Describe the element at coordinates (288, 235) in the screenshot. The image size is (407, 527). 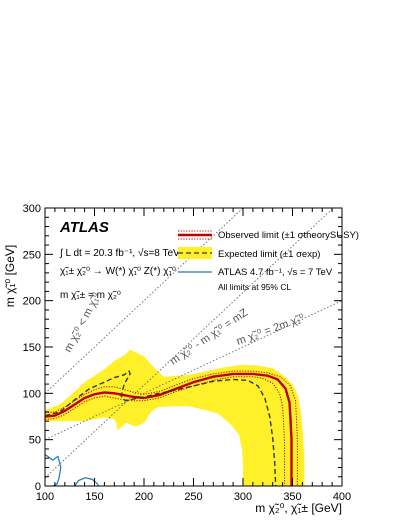
I see `legend-observed-label: Observed limit (±1 σtheorySUSY)` at that location.